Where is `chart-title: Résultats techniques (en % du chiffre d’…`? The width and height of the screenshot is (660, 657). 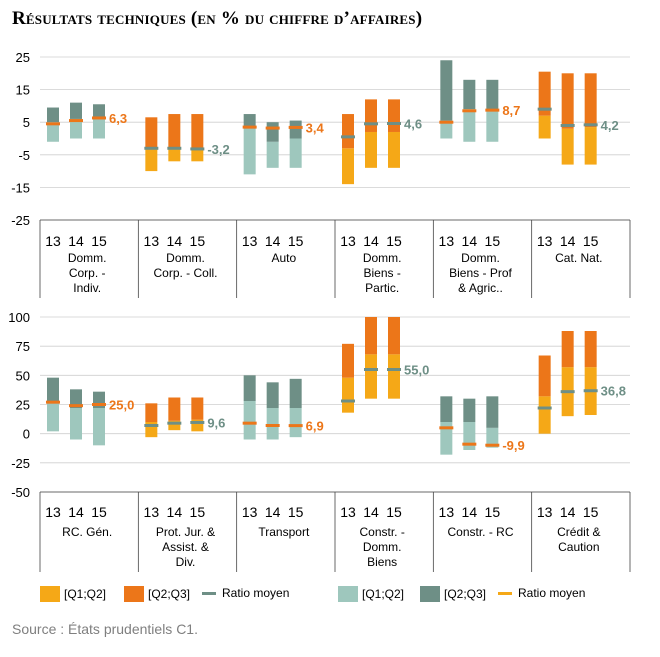
chart-title: Résultats techniques (en % du chiffre d’… is located at coordinates (217, 18).